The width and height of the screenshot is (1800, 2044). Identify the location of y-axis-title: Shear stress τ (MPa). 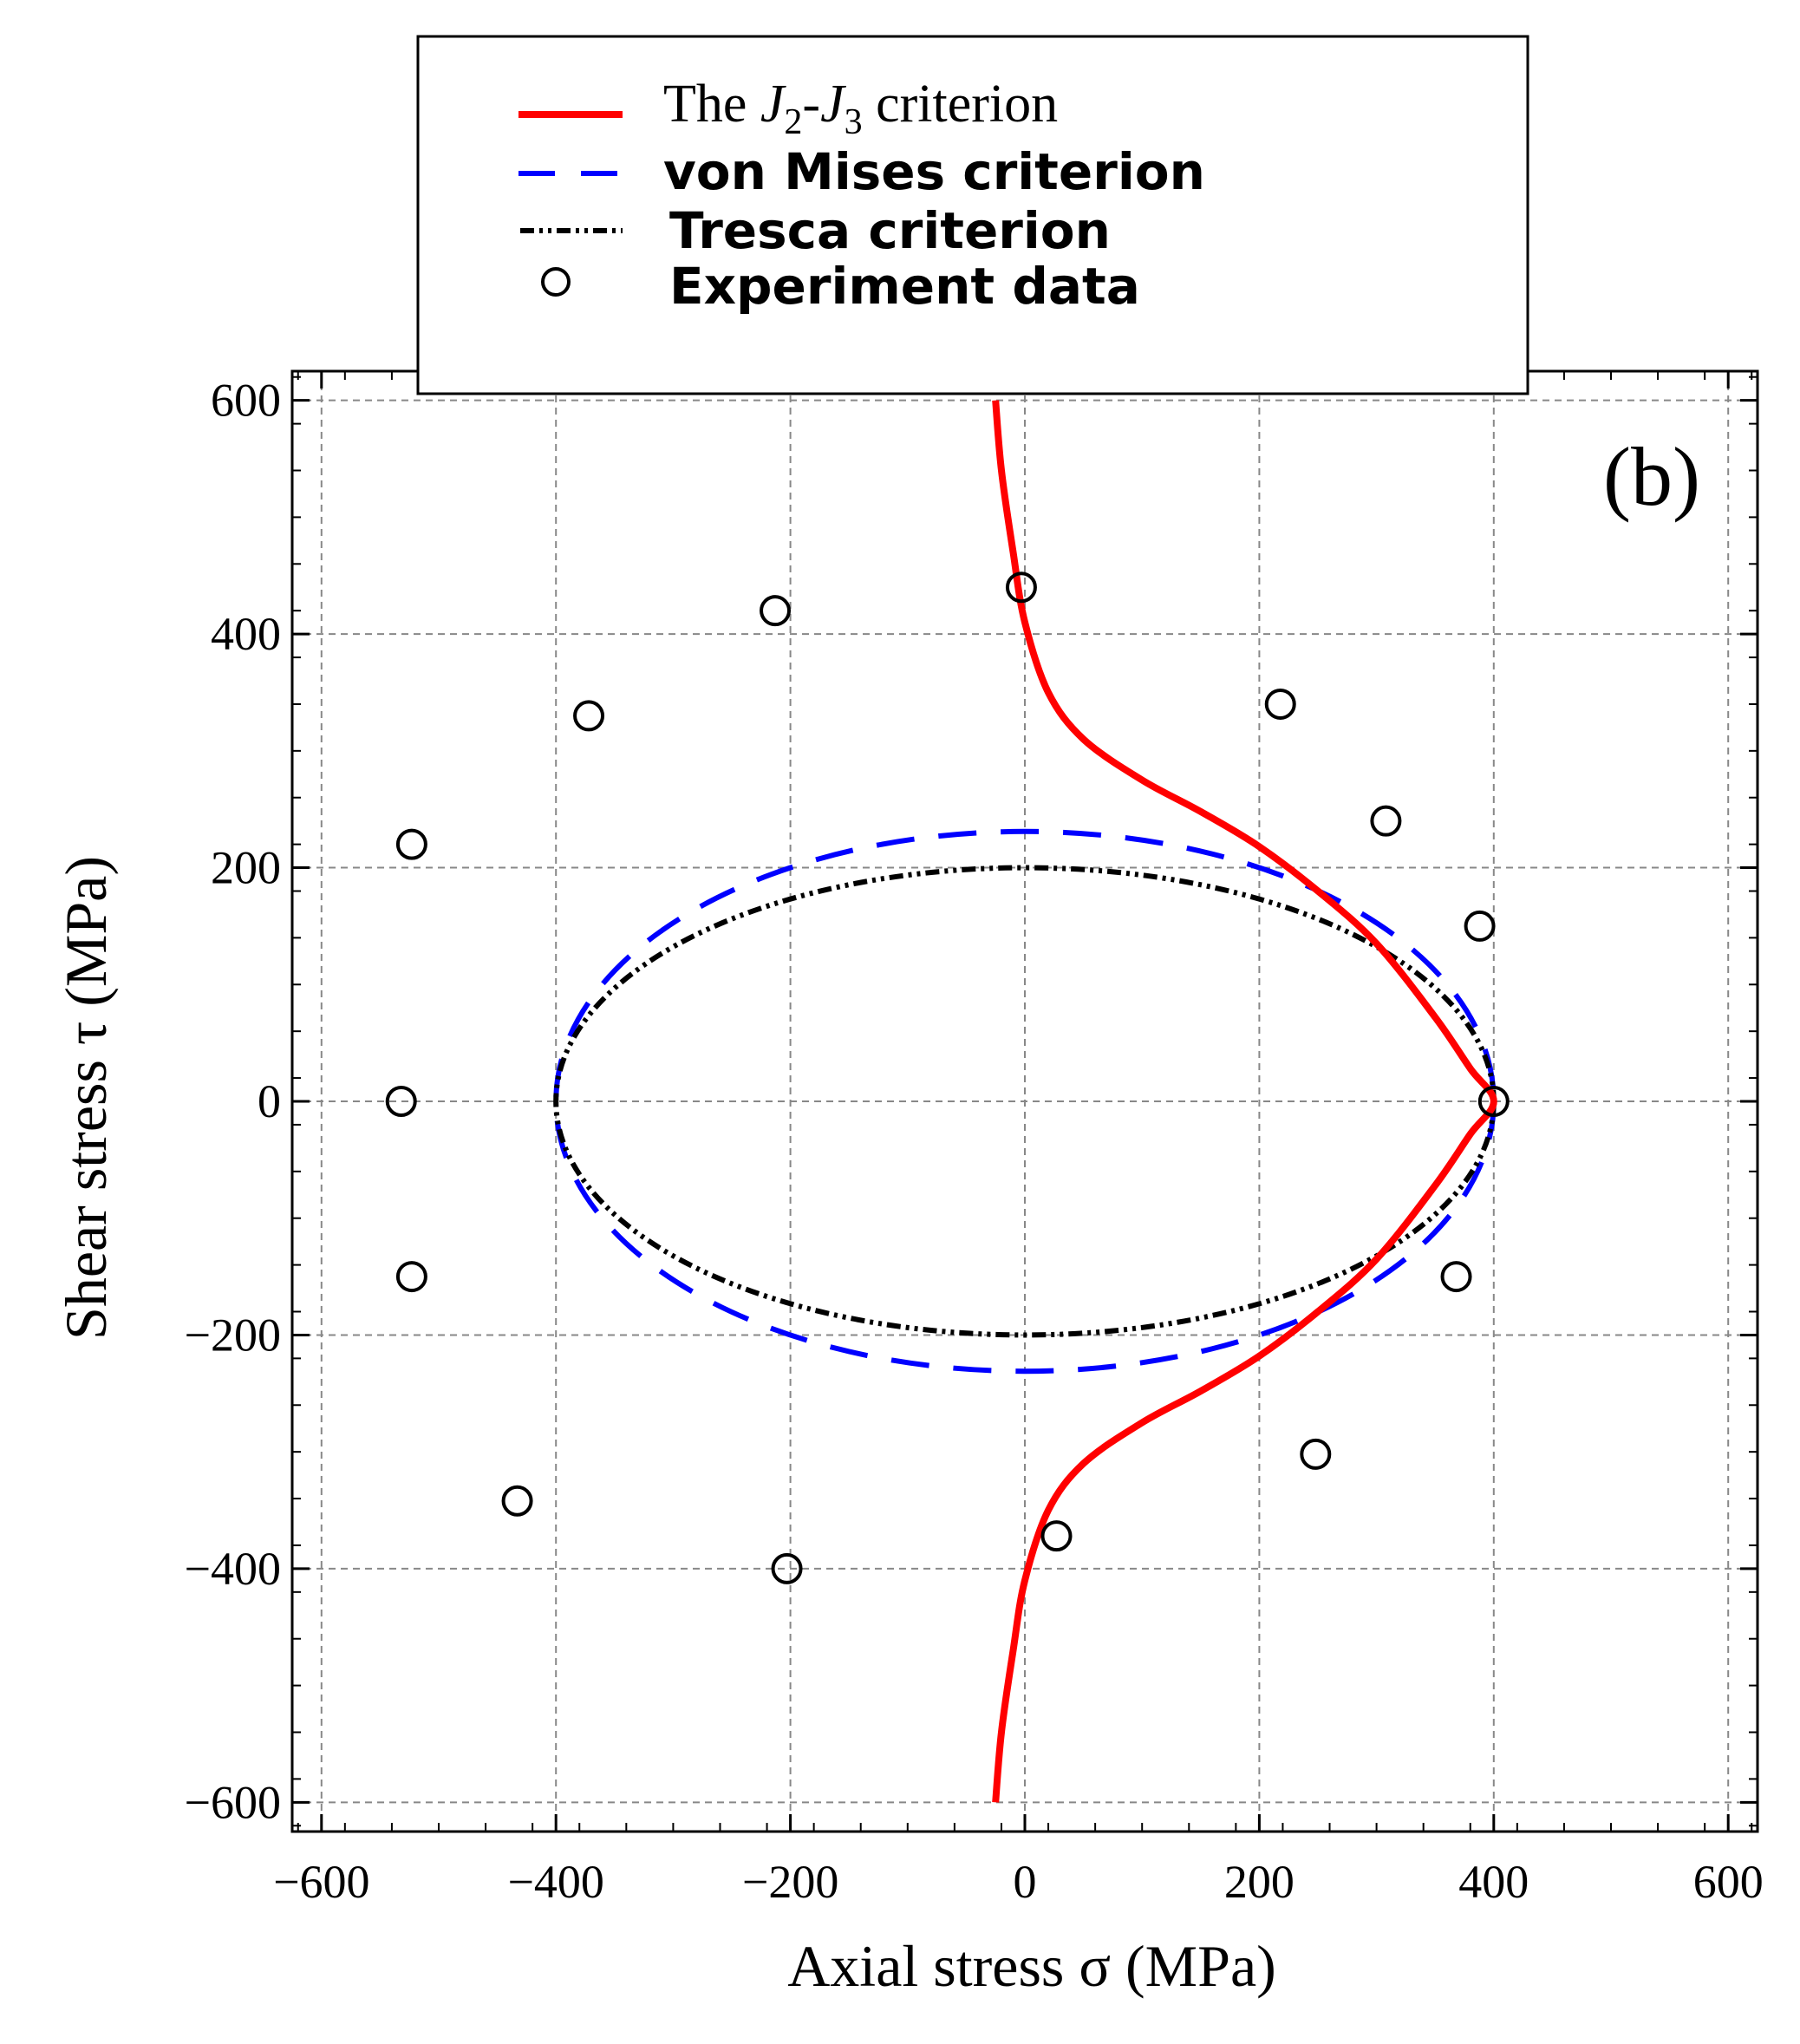
(86, 1098).